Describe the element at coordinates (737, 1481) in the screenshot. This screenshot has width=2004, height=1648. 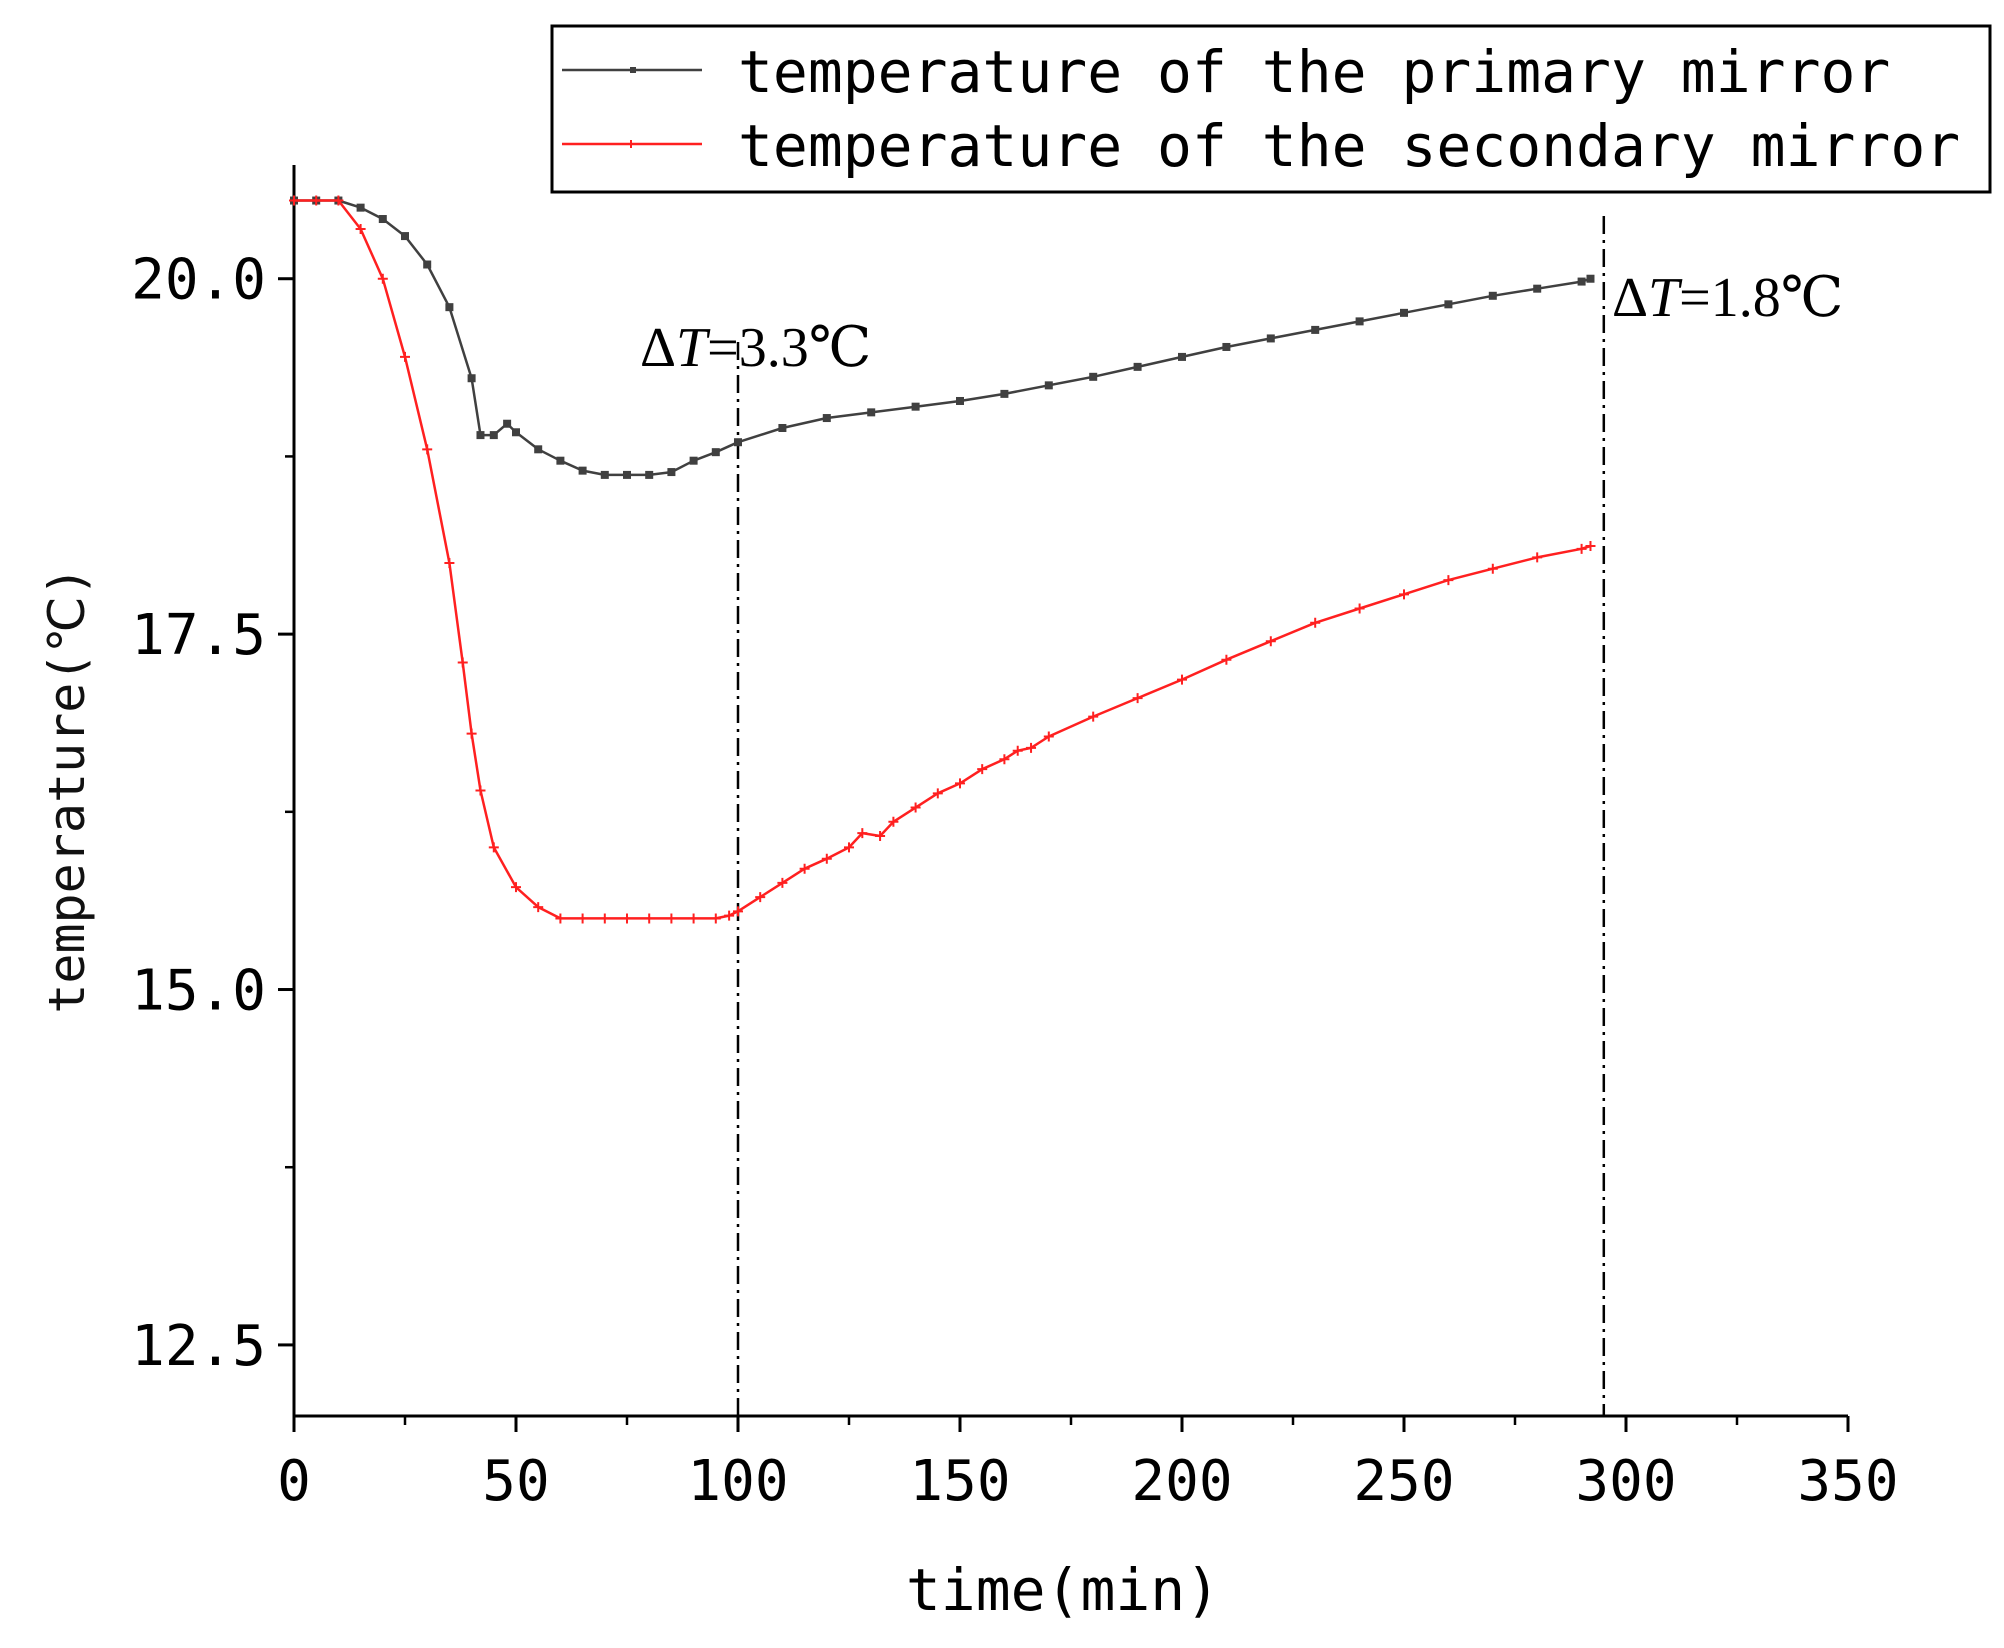
I see `x-tick-label: 100` at that location.